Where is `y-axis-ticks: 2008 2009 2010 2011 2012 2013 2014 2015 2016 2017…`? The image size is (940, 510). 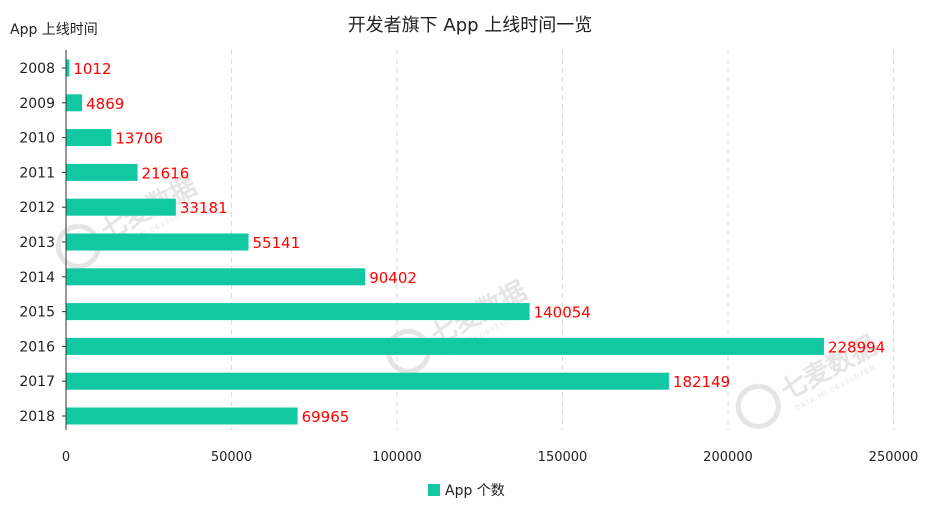
y-axis-ticks: 2008 2009 2010 2011 2012 2013 2014 2015 2016 2017… is located at coordinates (42, 243).